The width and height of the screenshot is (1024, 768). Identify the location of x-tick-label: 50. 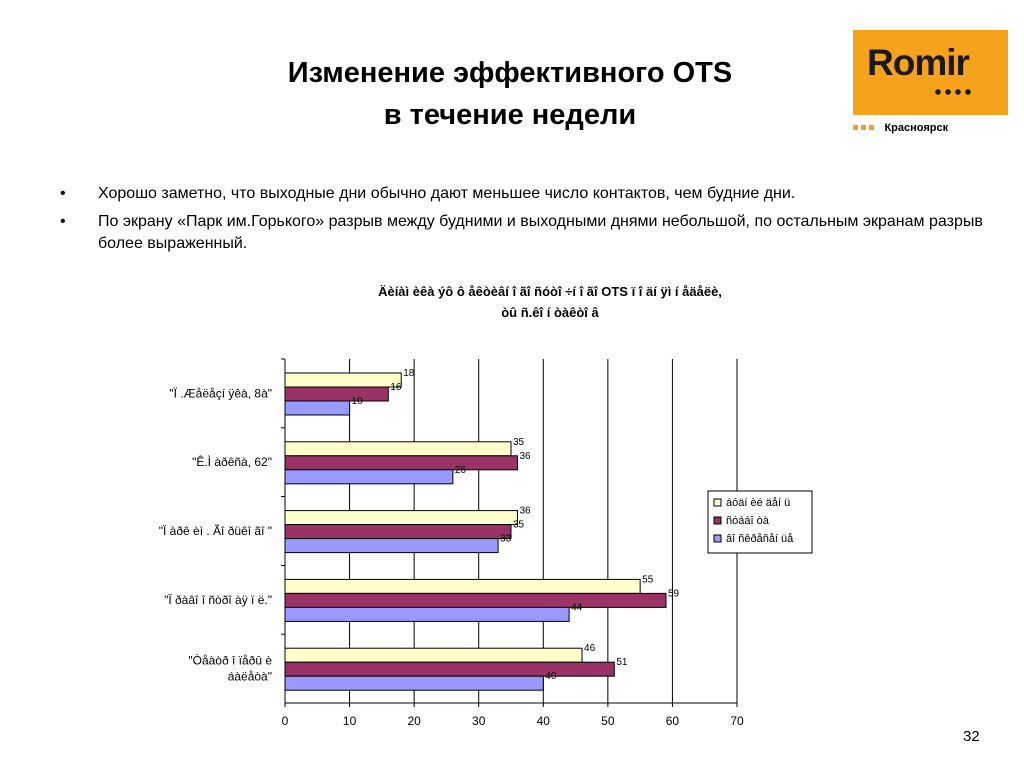
(608, 721).